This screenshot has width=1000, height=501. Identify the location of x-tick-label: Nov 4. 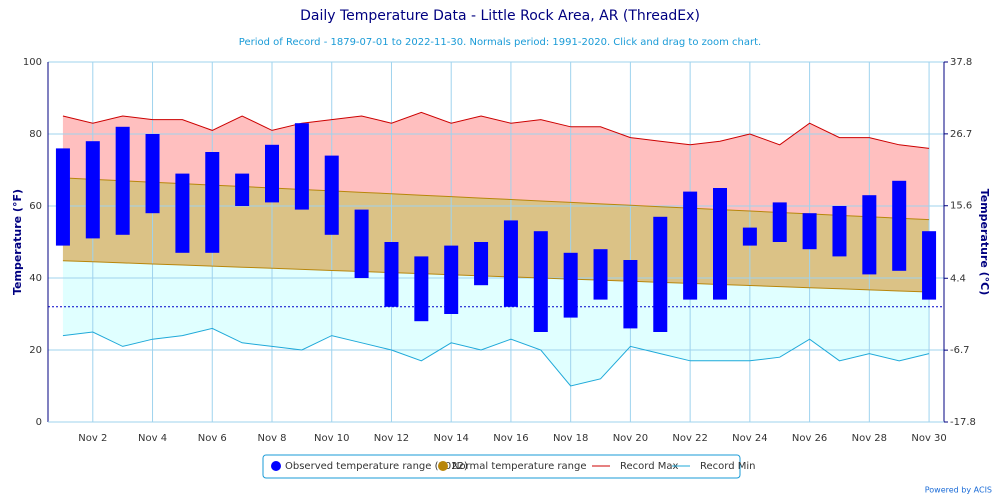
(152, 438).